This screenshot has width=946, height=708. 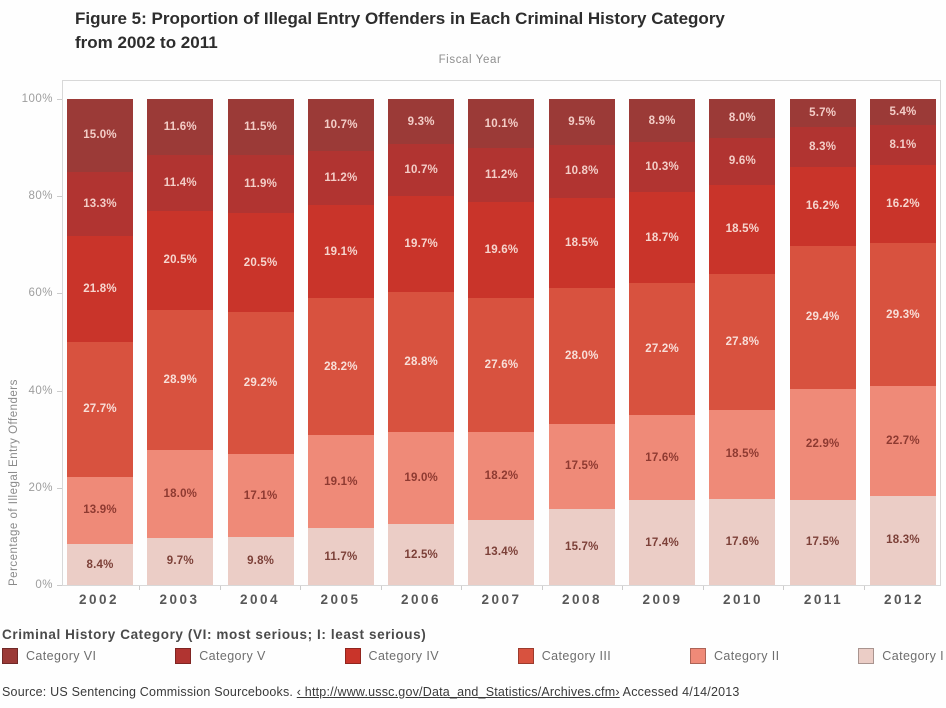 What do you see at coordinates (421, 122) in the screenshot?
I see `segment-category-vi: 9.3%` at bounding box center [421, 122].